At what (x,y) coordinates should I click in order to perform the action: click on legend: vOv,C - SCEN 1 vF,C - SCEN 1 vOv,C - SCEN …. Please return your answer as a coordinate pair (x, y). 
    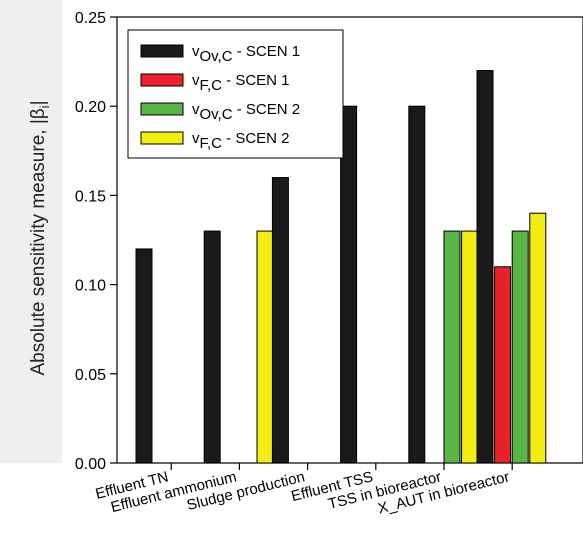
    Looking at the image, I should click on (235, 94).